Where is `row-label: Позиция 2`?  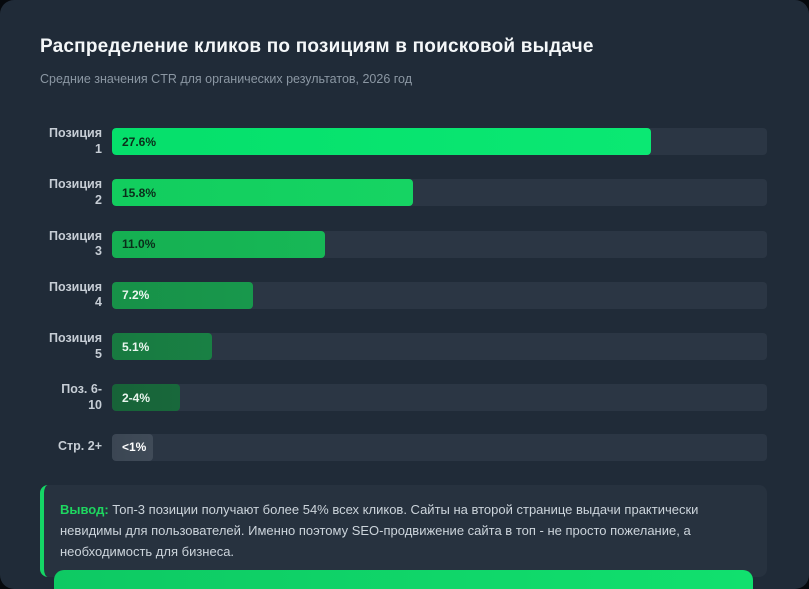 row-label: Позиция 2 is located at coordinates (75, 192).